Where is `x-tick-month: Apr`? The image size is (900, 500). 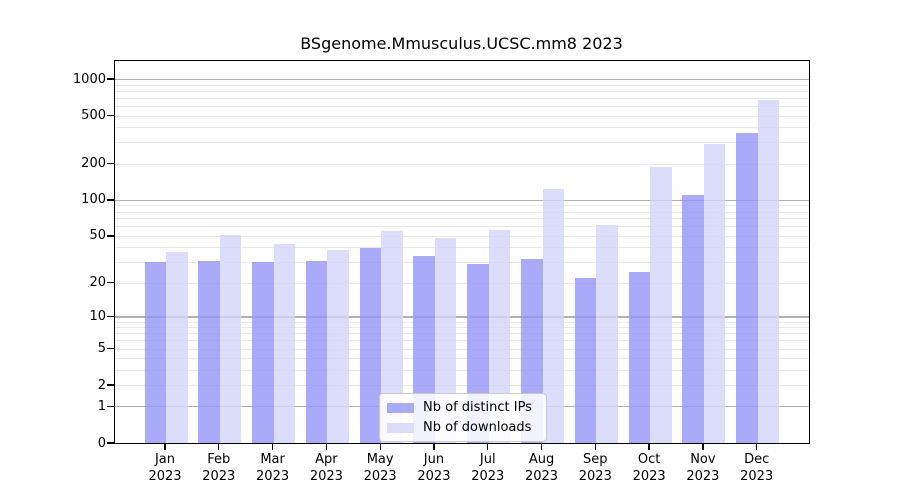 x-tick-month: Apr is located at coordinates (326, 459).